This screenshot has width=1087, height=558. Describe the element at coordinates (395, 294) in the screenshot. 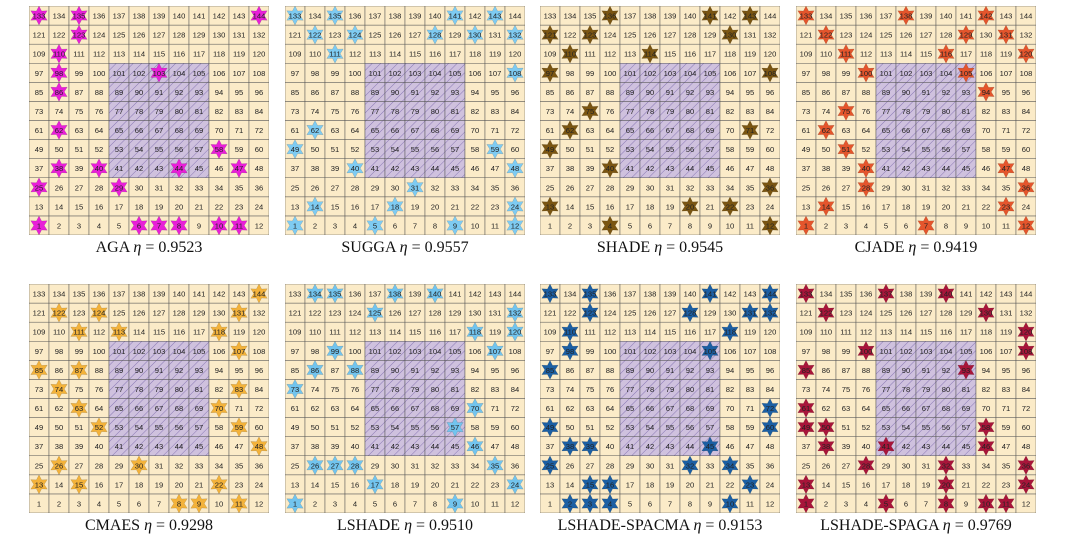

I see `cell-number: 138` at that location.